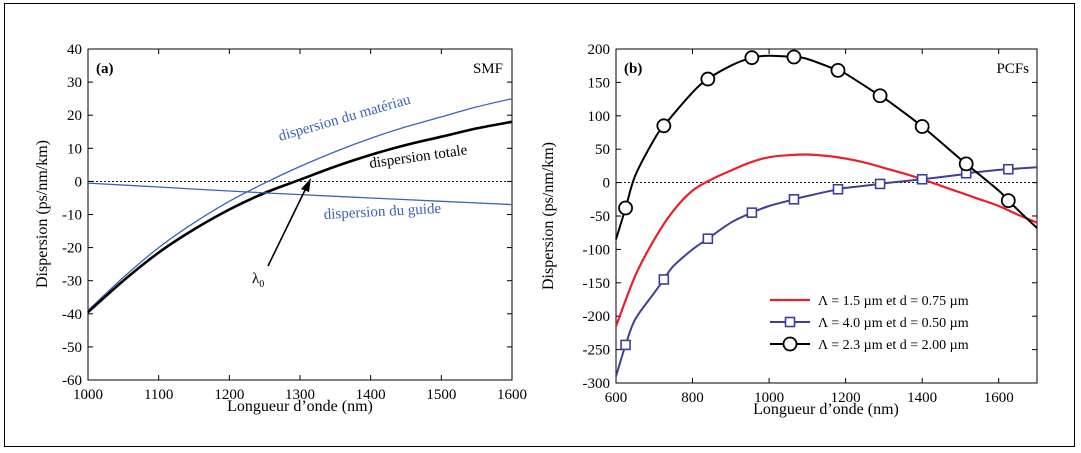 Image resolution: width=1081 pixels, height=453 pixels. I want to click on y-tick-label: -10, so click(72, 216).